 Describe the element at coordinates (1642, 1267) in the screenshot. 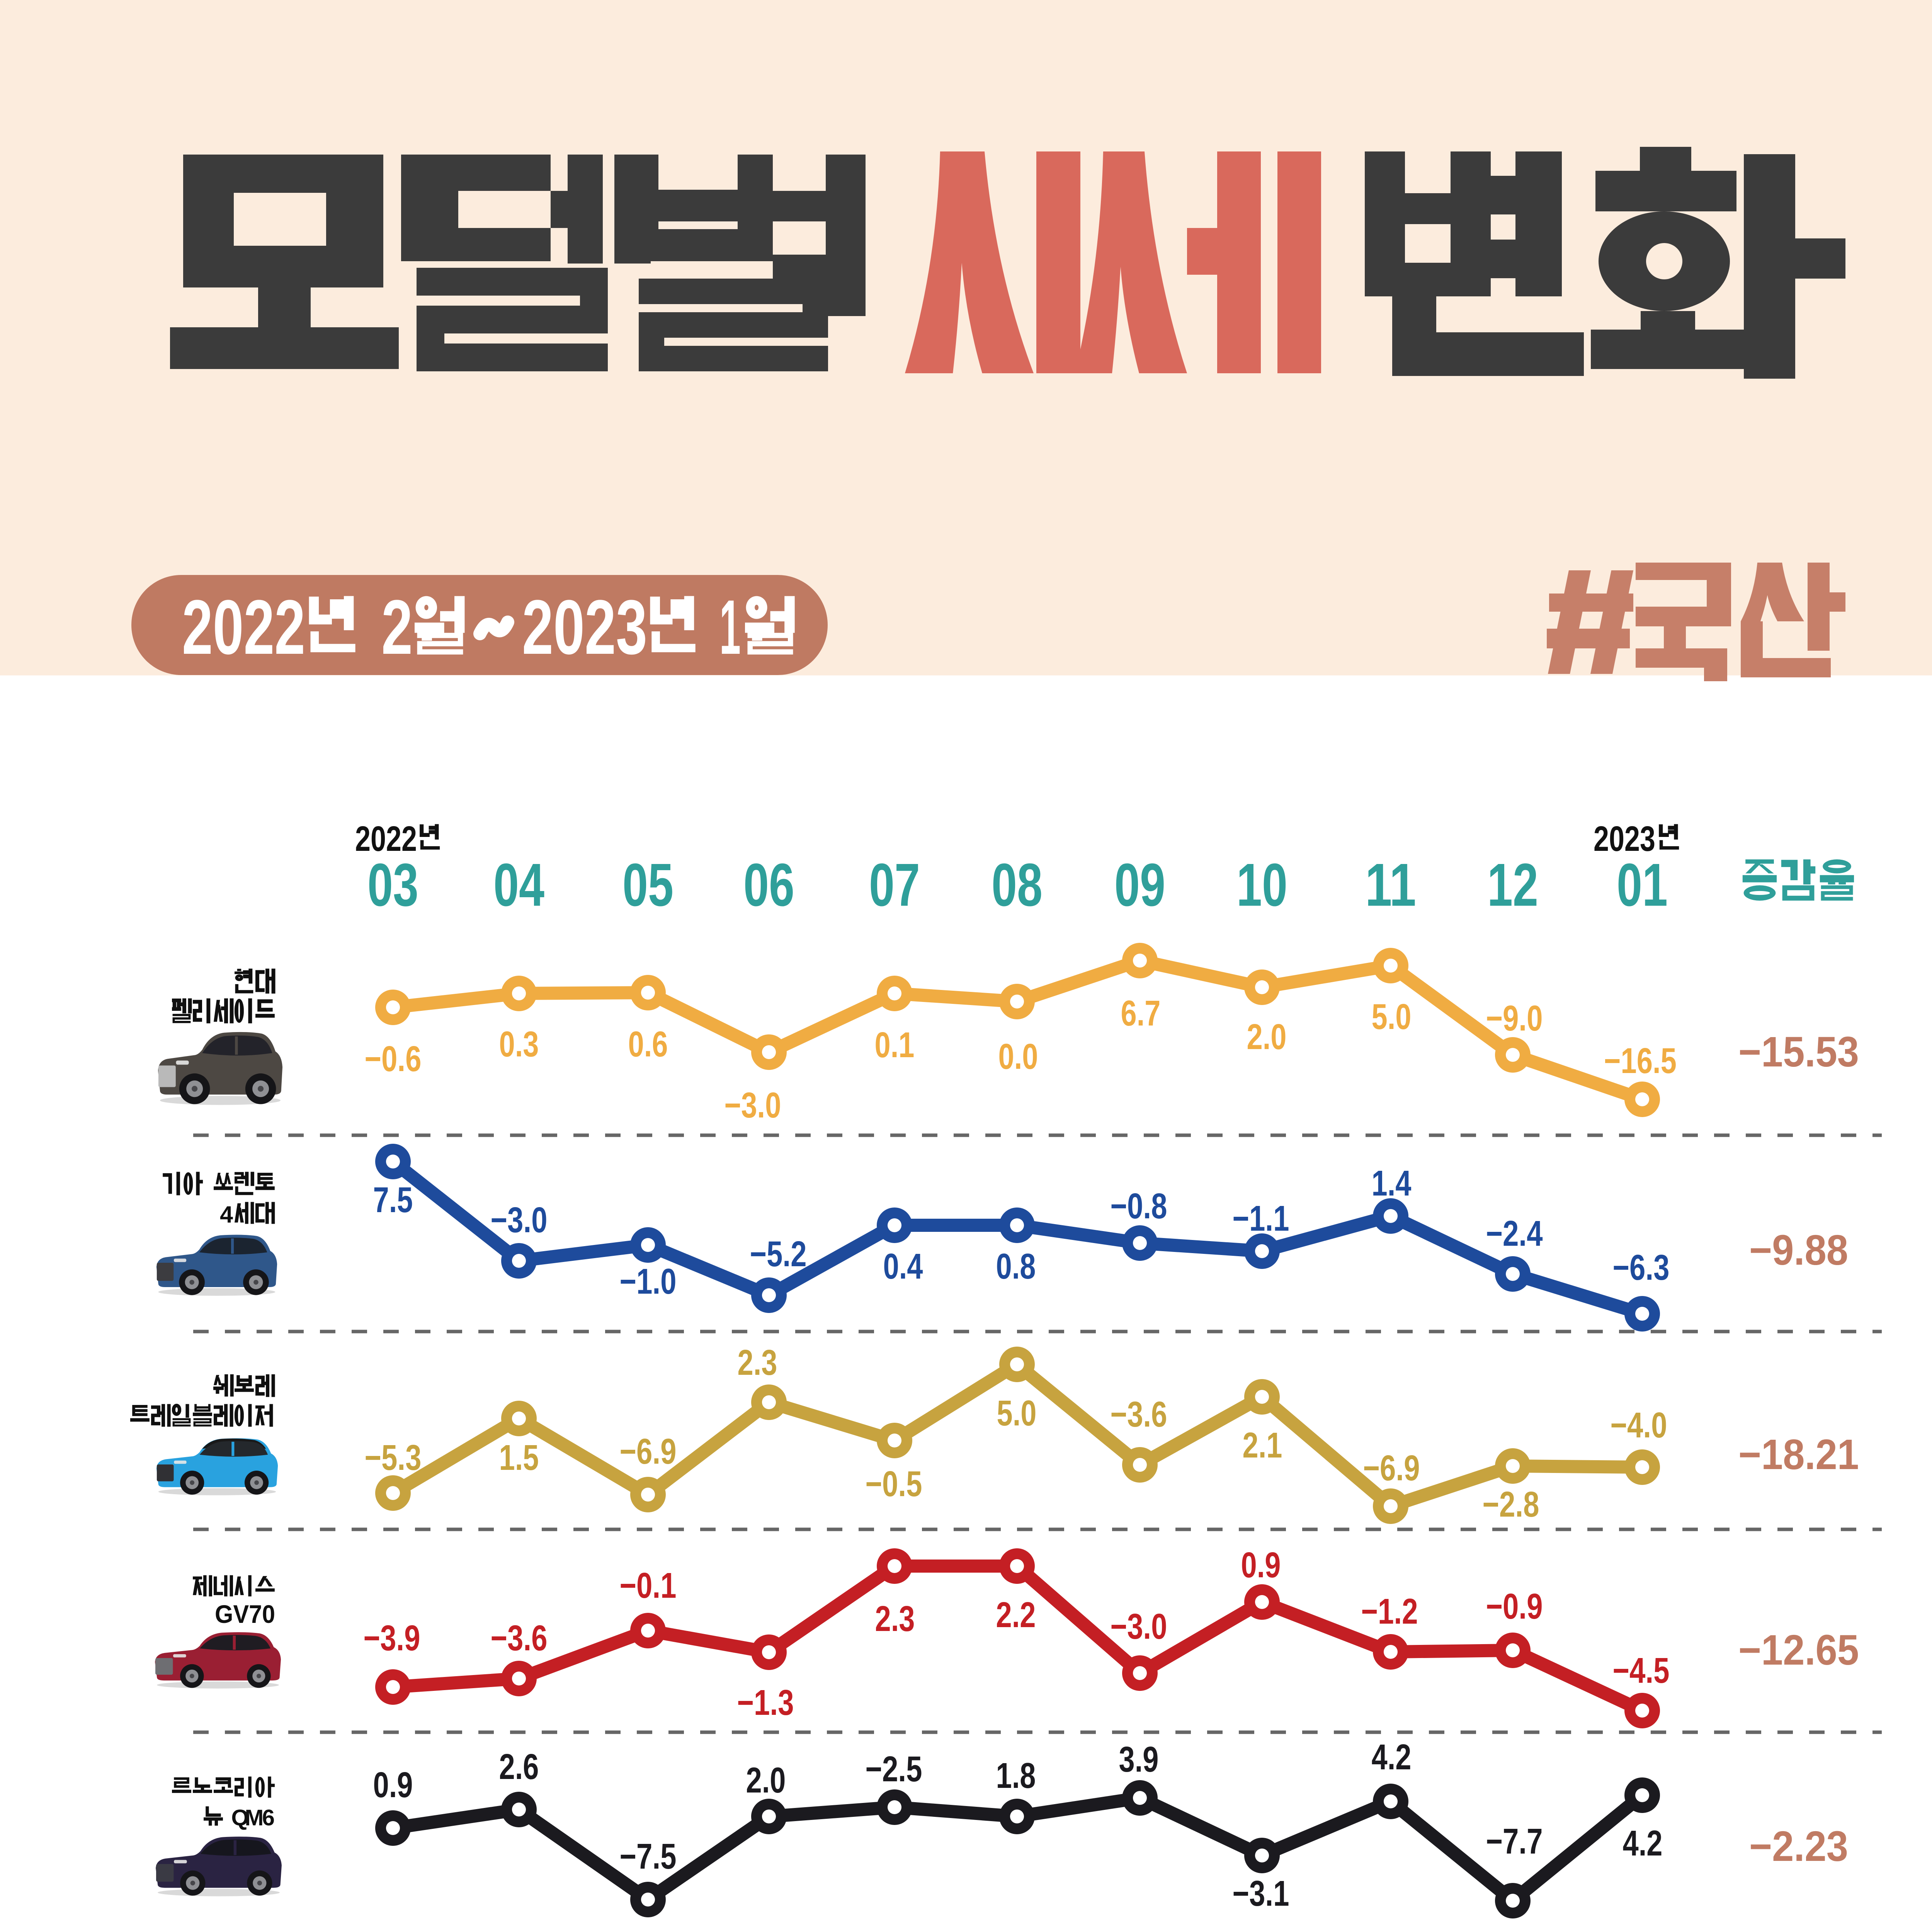

I see `svg-text: −6.3` at that location.